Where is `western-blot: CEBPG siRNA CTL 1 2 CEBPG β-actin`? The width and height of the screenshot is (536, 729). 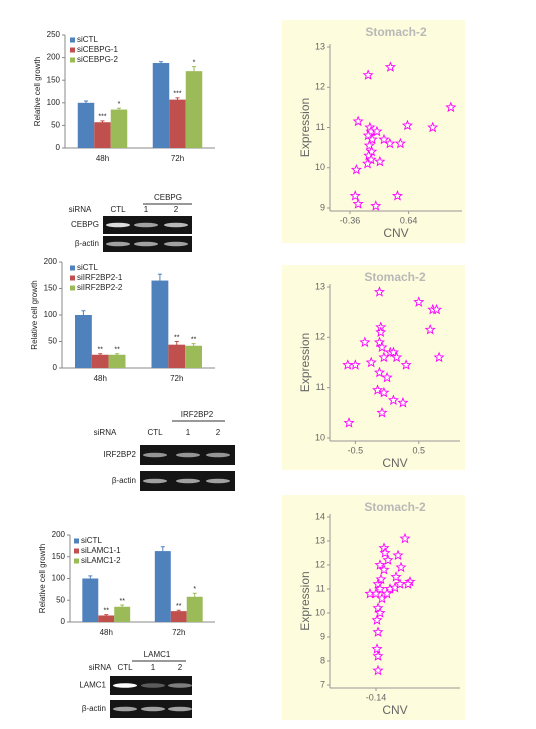 western-blot: CEBPG siRNA CTL 1 2 CEBPG β-actin is located at coordinates (130, 222).